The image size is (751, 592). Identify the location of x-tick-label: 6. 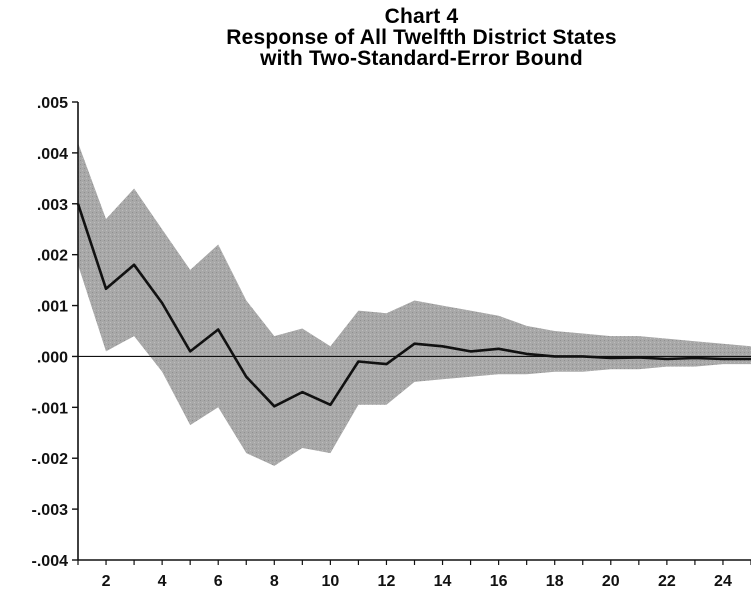
(218, 581).